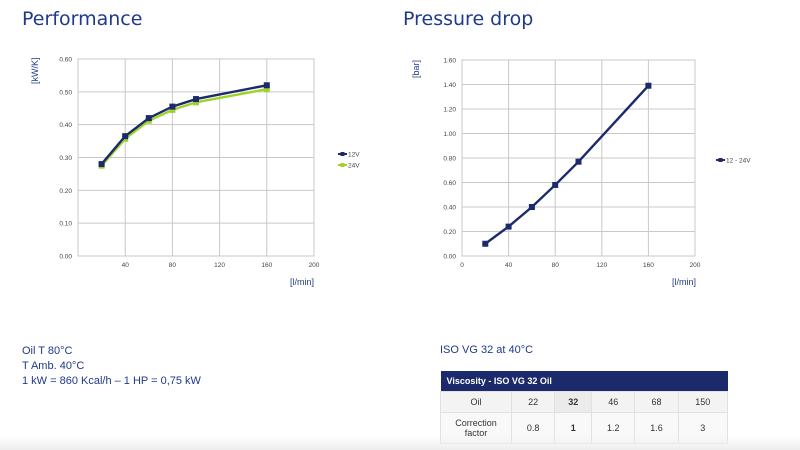 Image resolution: width=800 pixels, height=450 pixels. Describe the element at coordinates (449, 110) in the screenshot. I see `pressure-drop-ytick-label: 1.20` at that location.